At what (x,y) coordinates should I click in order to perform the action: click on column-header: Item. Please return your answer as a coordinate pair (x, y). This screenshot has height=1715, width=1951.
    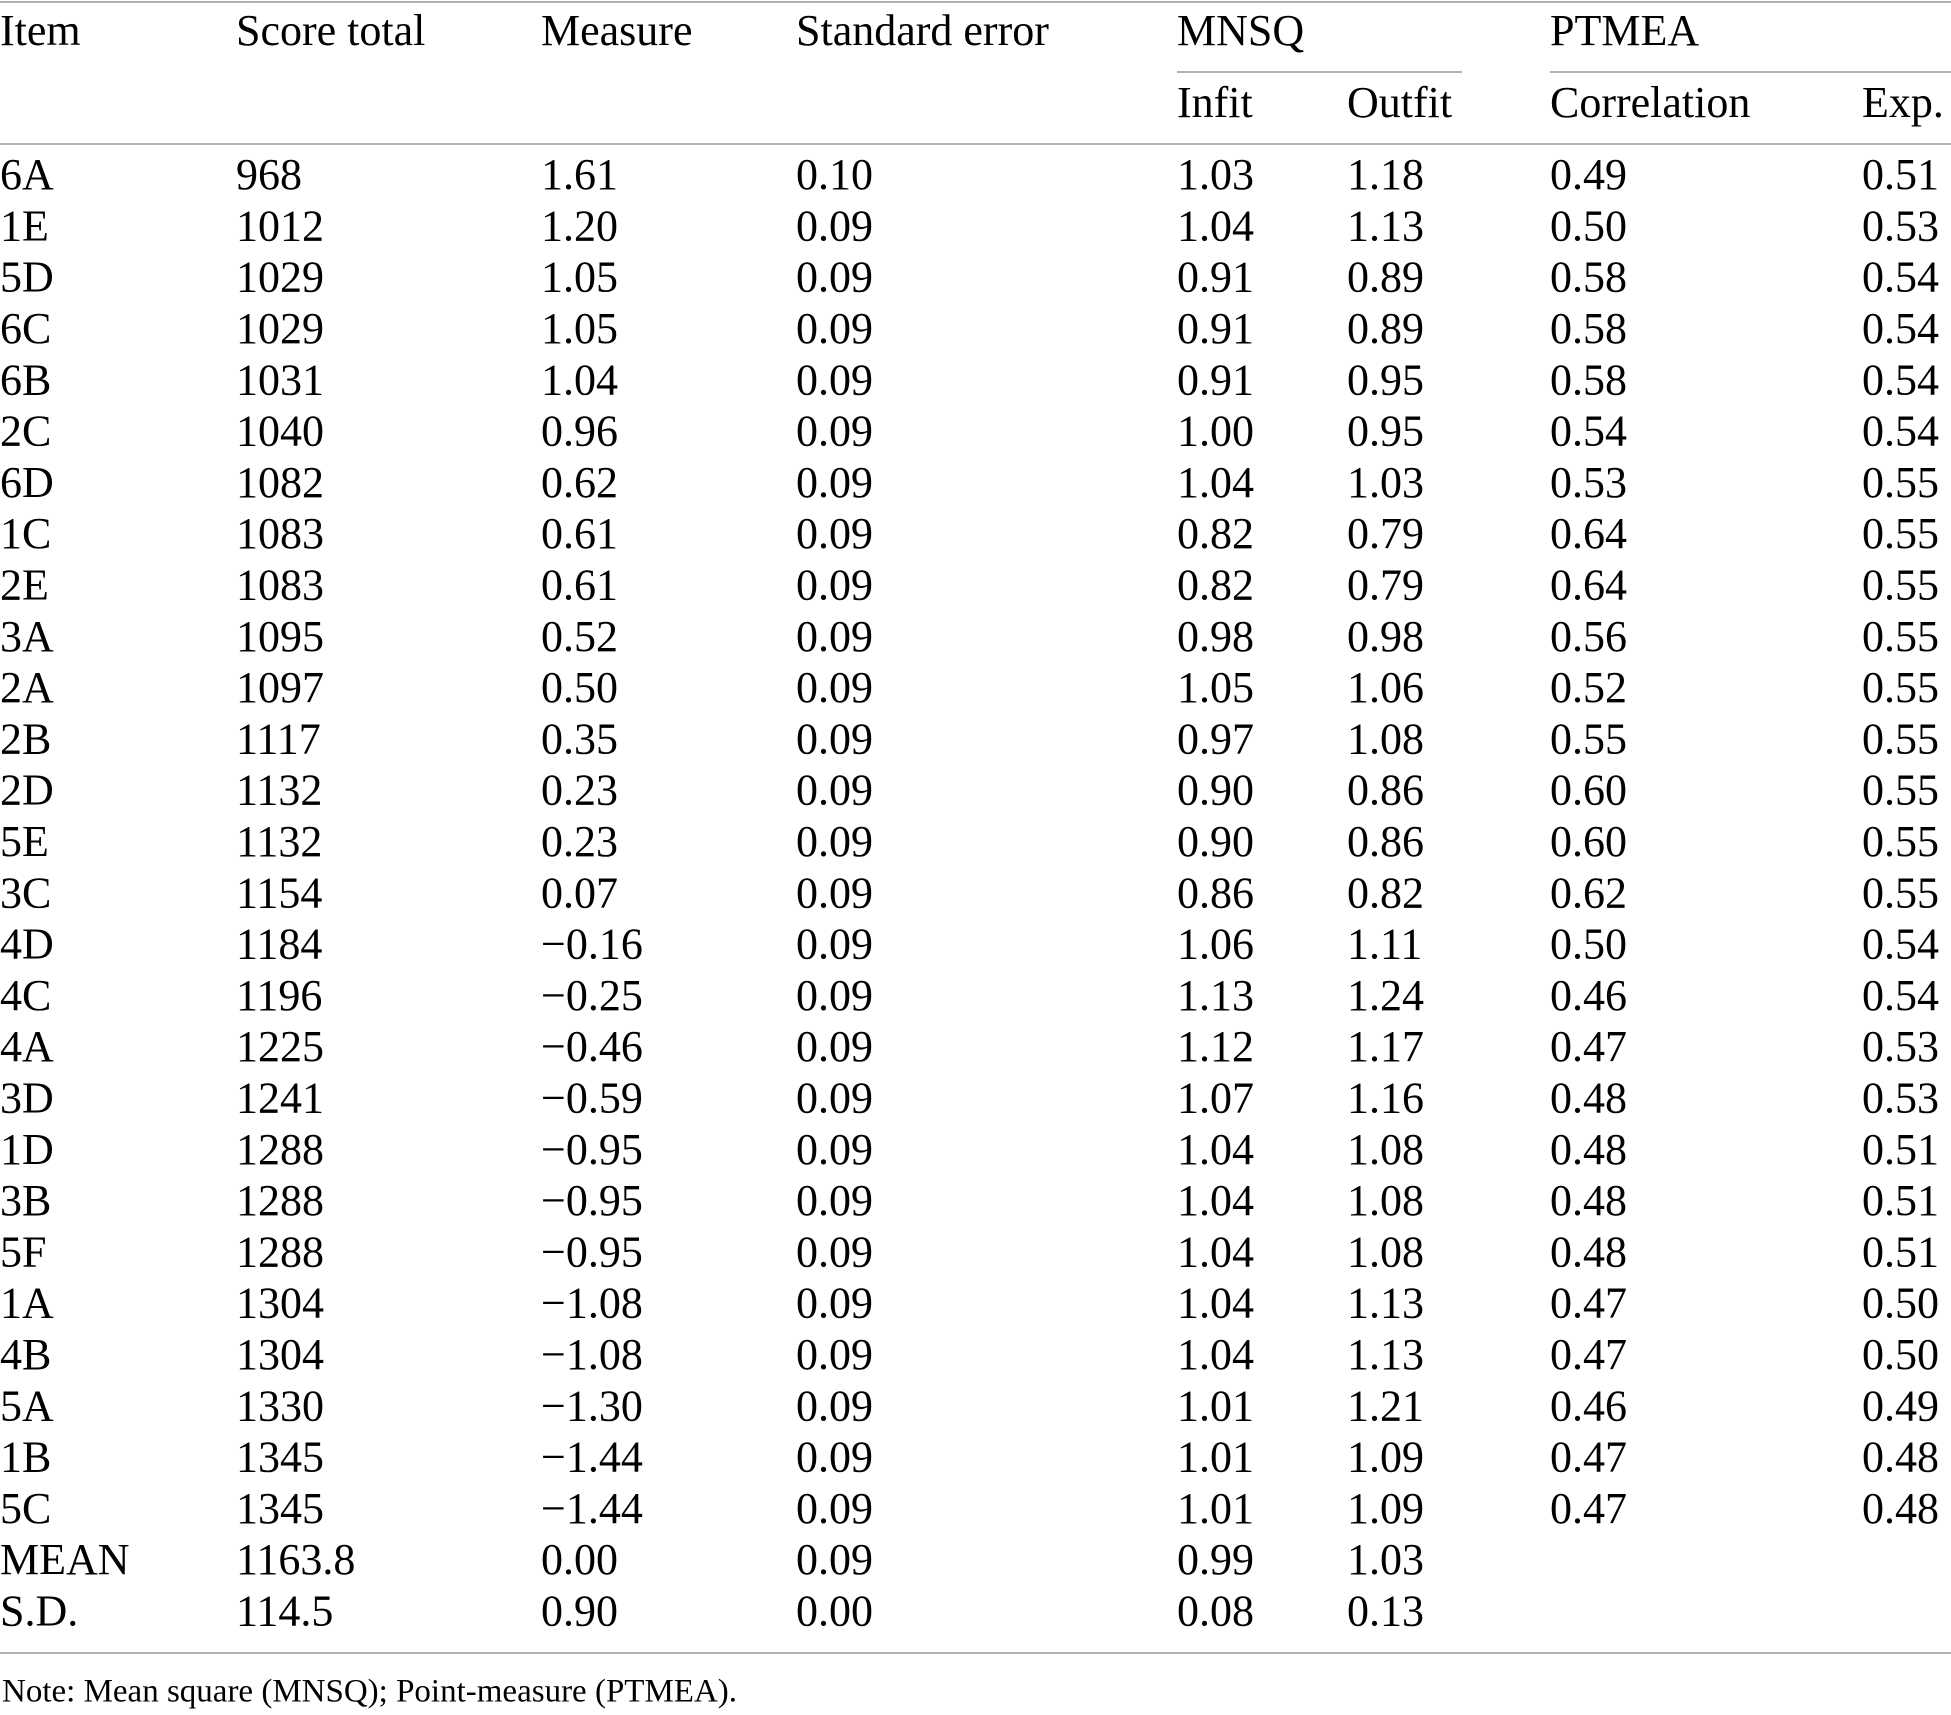
    Looking at the image, I should click on (40, 30).